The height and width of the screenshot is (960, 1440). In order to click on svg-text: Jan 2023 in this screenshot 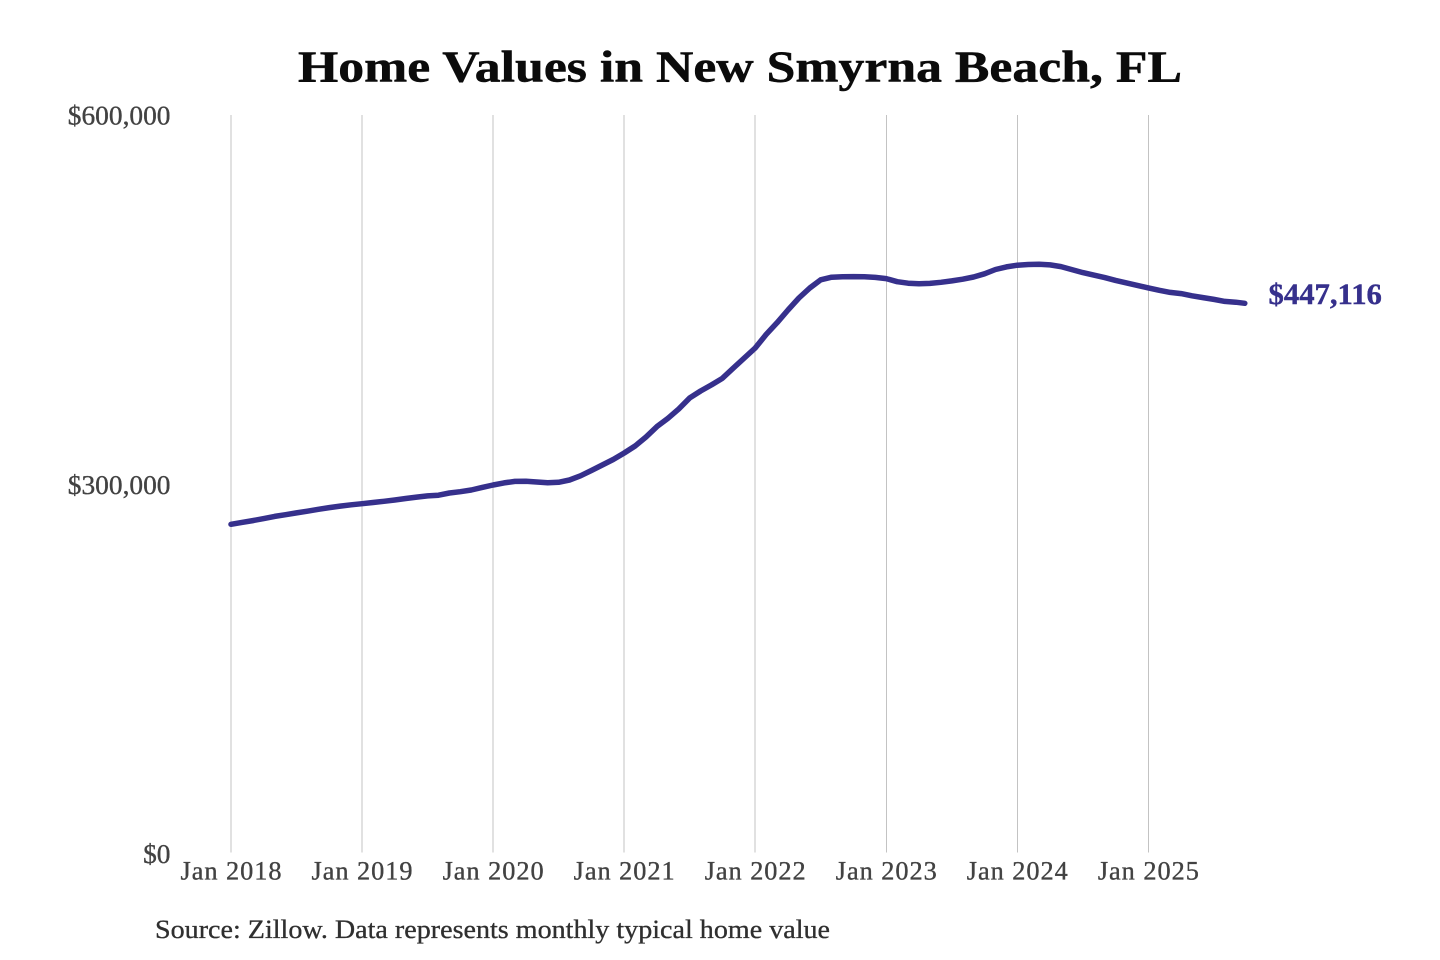, I will do `click(886, 870)`.